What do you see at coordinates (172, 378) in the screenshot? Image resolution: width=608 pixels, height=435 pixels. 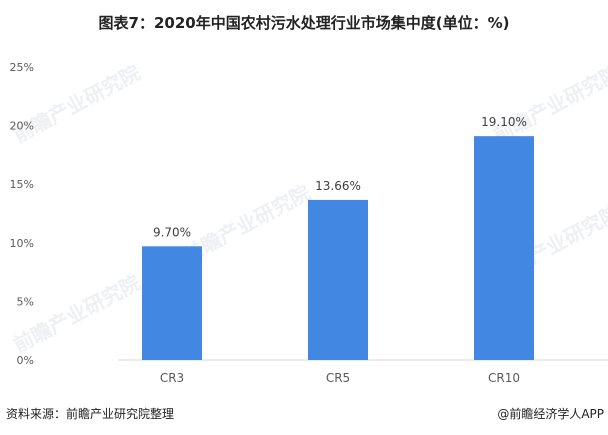 I see `x-tick-label: CR3` at bounding box center [172, 378].